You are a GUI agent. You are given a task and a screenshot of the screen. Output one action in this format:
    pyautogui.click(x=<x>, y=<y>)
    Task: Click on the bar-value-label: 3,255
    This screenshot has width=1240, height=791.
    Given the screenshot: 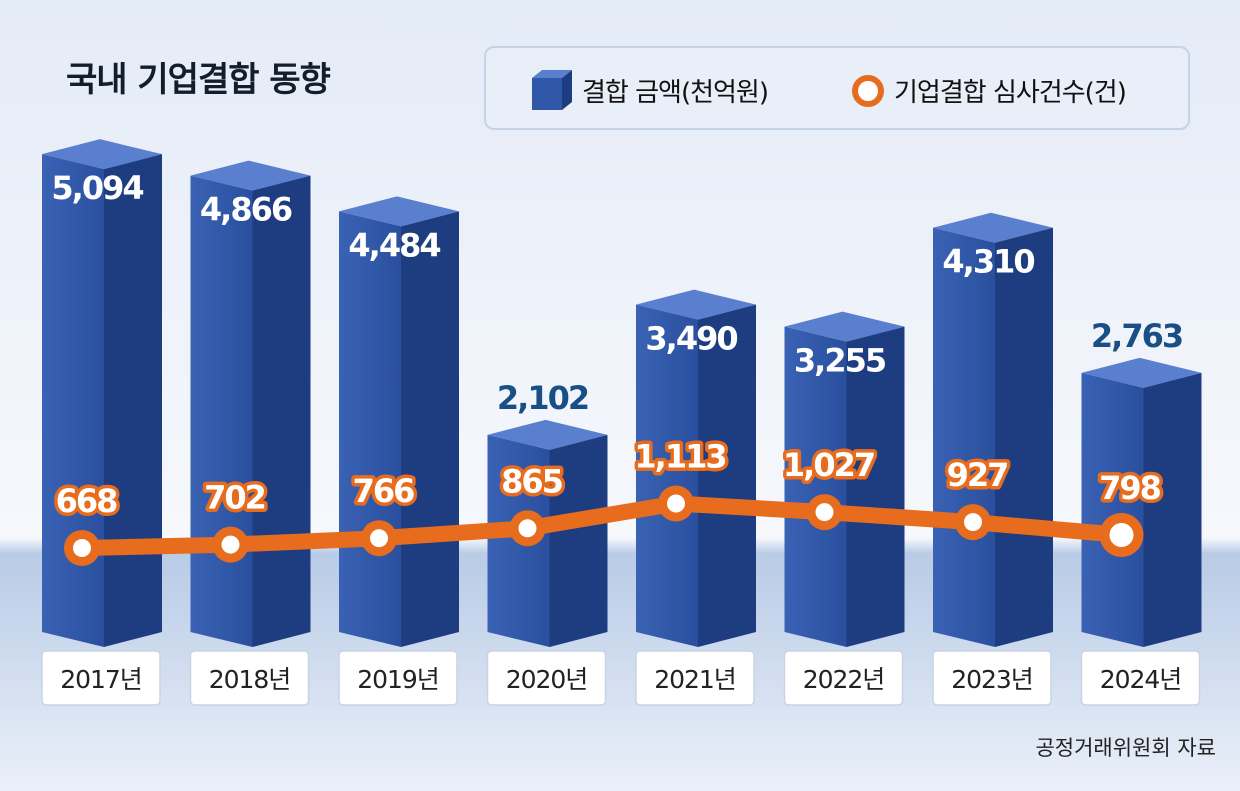 What is the action you would take?
    pyautogui.click(x=840, y=361)
    